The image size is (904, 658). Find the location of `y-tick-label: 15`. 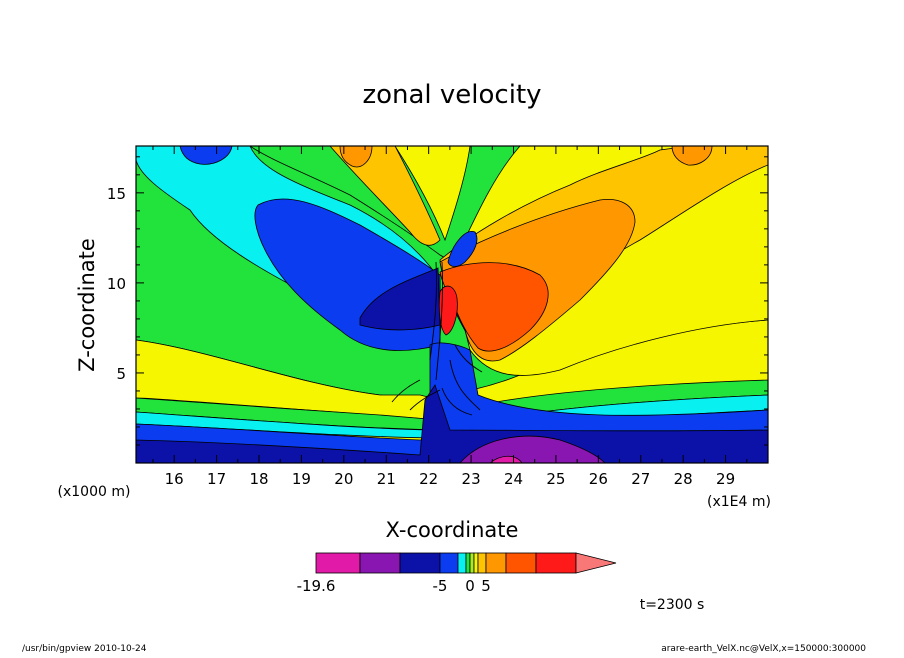

y-tick-label: 15 is located at coordinates (116, 194).